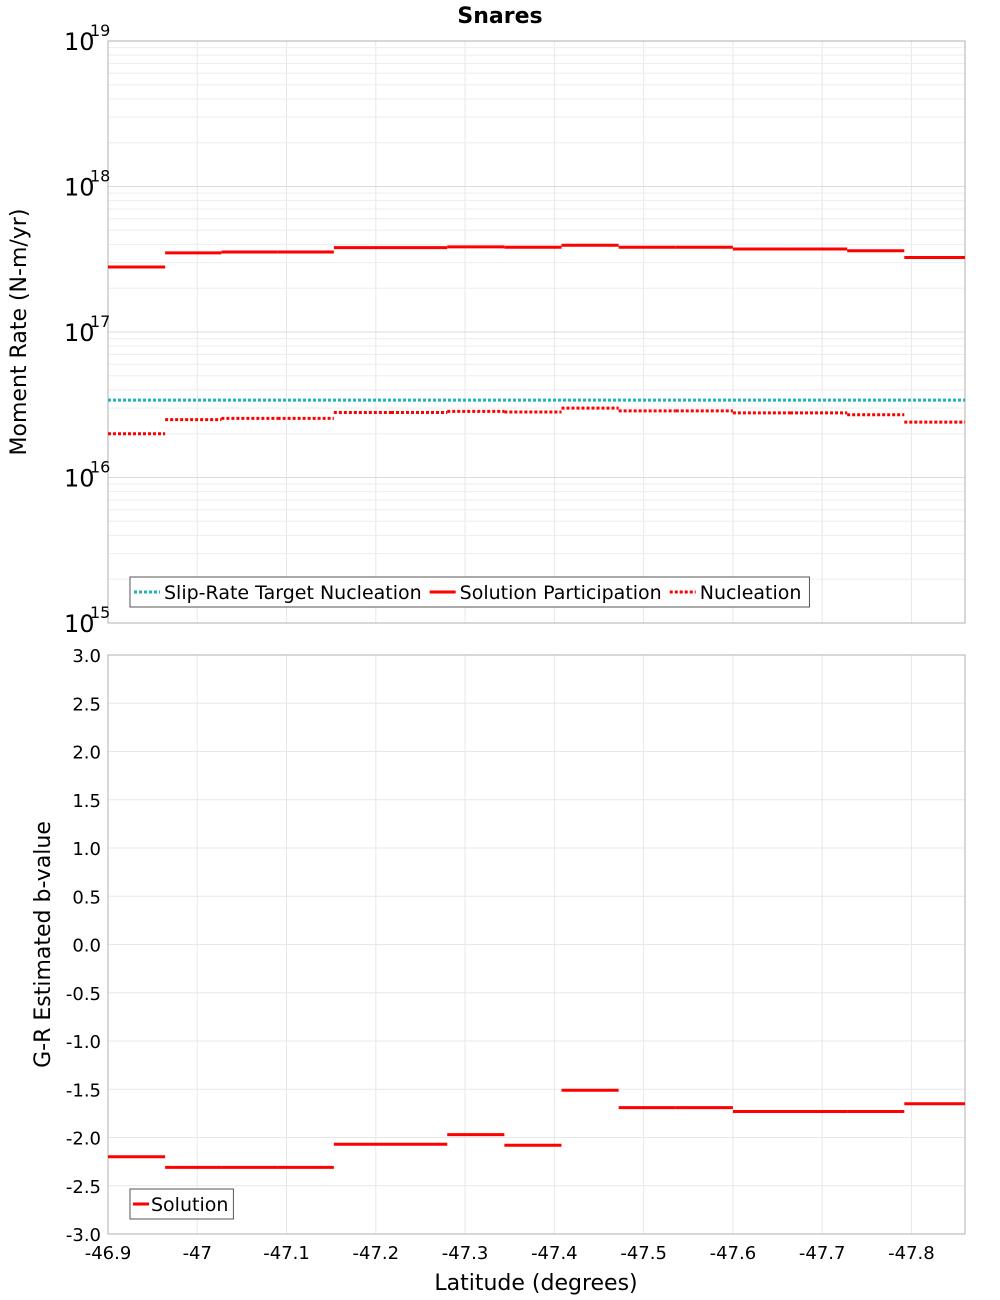  Describe the element at coordinates (83, 1139) in the screenshot. I see `bottom-y-tick-label: -2.0` at that location.